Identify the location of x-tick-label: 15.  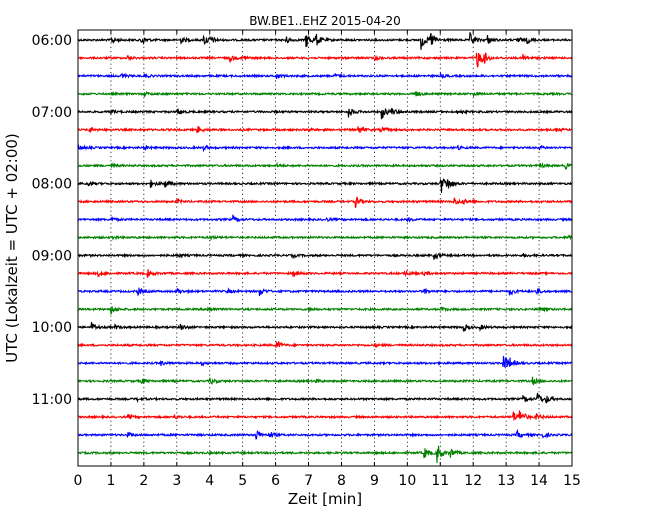
(572, 481).